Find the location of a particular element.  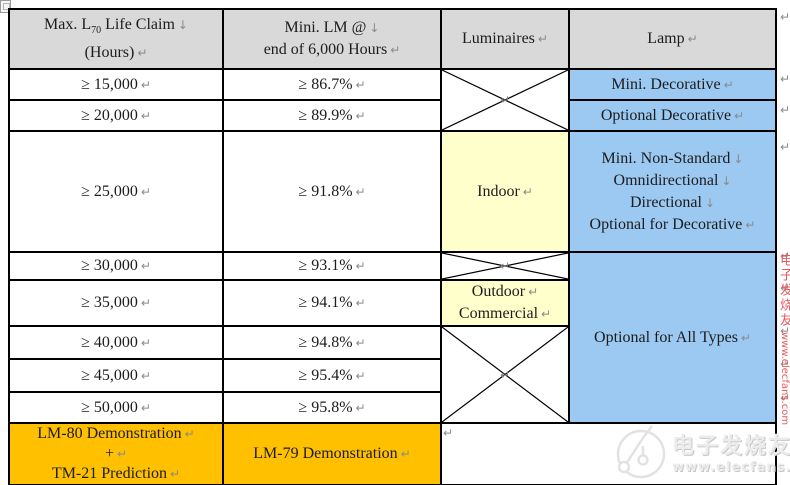

header-line: Max. L70 Life Claim ↓ is located at coordinates (116, 27).